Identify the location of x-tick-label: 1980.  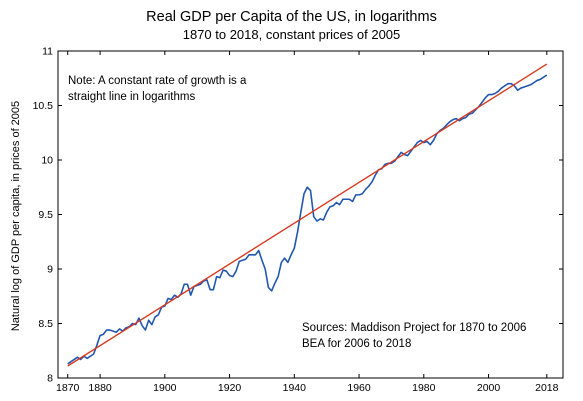
(424, 388).